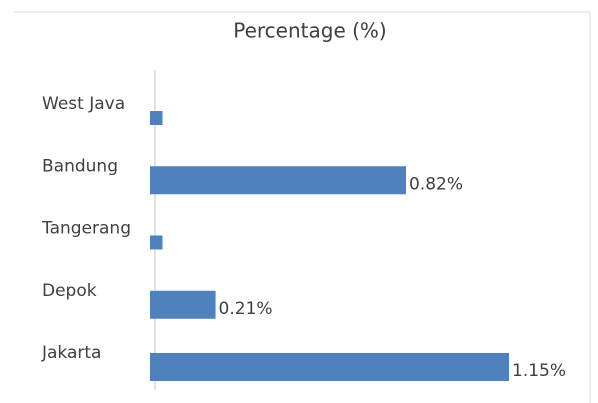 Image resolution: width=598 pixels, height=403 pixels. Describe the element at coordinates (80, 166) in the screenshot. I see `category-label: Bandung` at that location.